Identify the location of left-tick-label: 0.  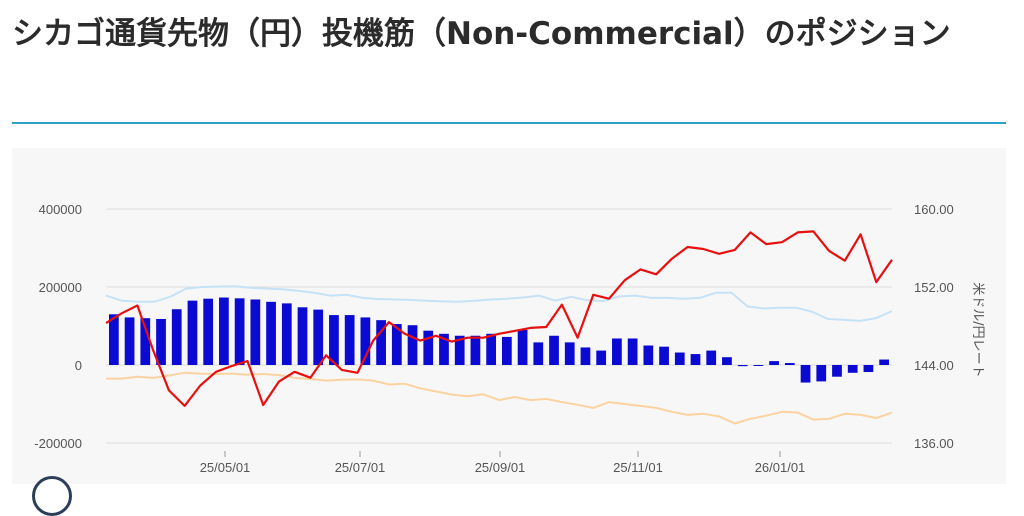
(78, 365).